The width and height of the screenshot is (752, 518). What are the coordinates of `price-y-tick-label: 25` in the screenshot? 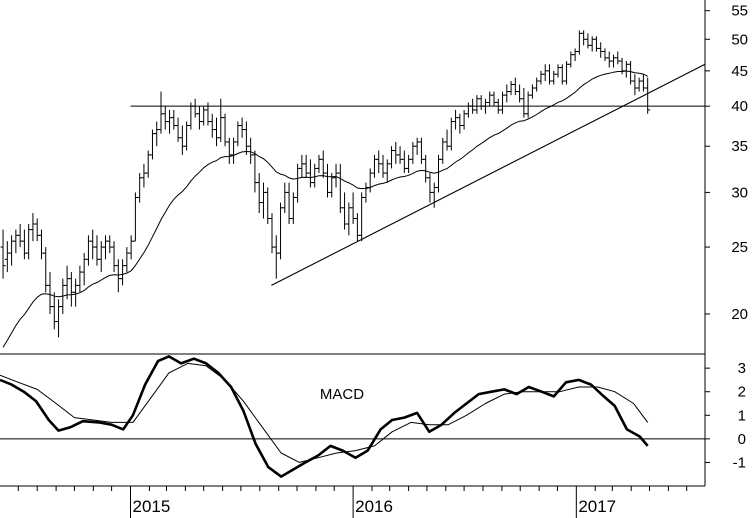 It's located at (739, 247).